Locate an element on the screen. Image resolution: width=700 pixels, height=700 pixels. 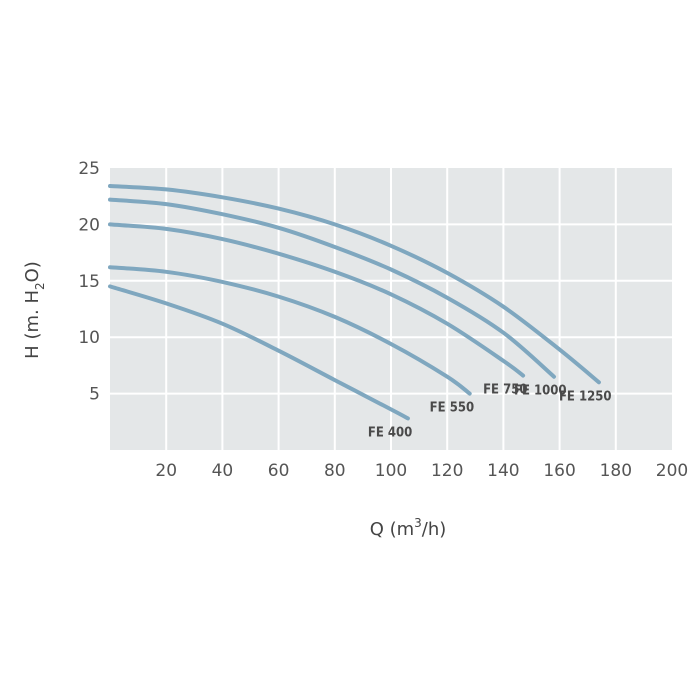
x-tick-label: 20 is located at coordinates (166, 471).